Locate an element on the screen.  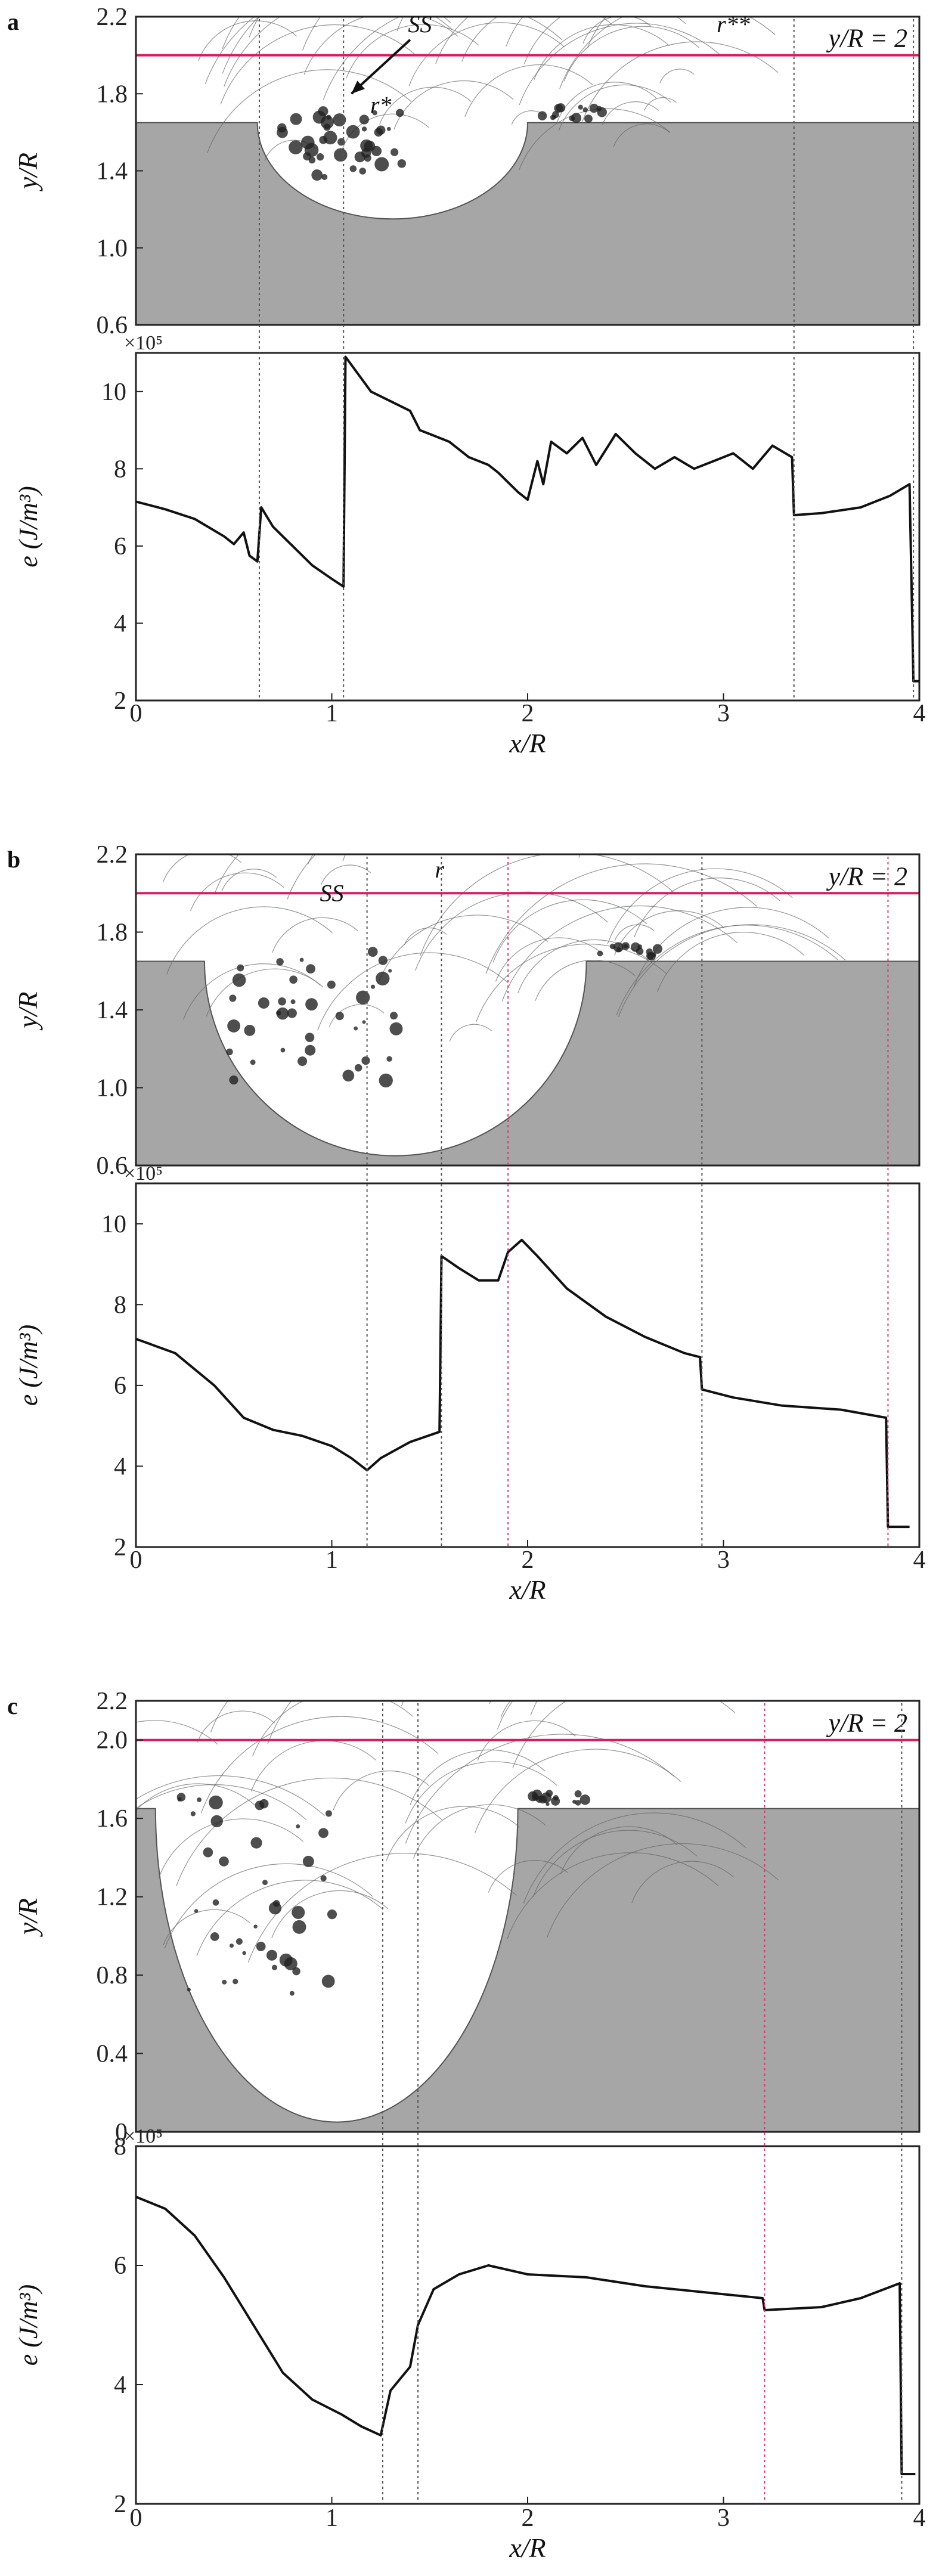
panel-letter: b is located at coordinates (13, 859).